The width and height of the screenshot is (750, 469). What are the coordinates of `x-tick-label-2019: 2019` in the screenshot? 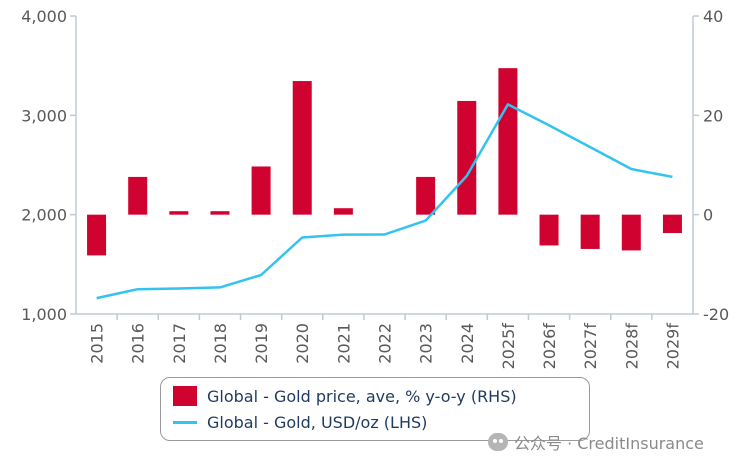 It's located at (261, 343).